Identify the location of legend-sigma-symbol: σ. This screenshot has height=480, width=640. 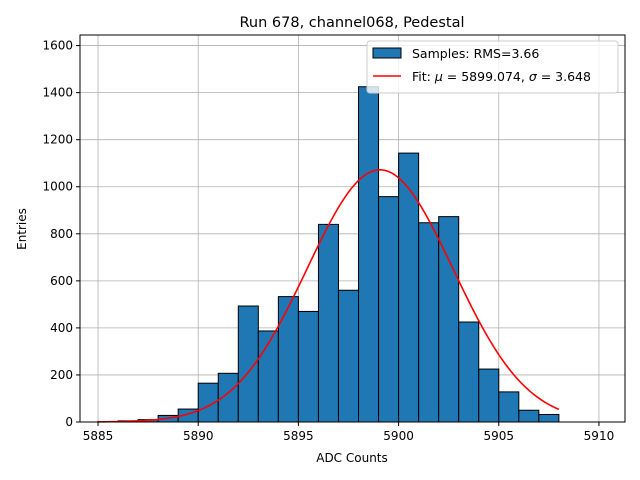
(533, 76).